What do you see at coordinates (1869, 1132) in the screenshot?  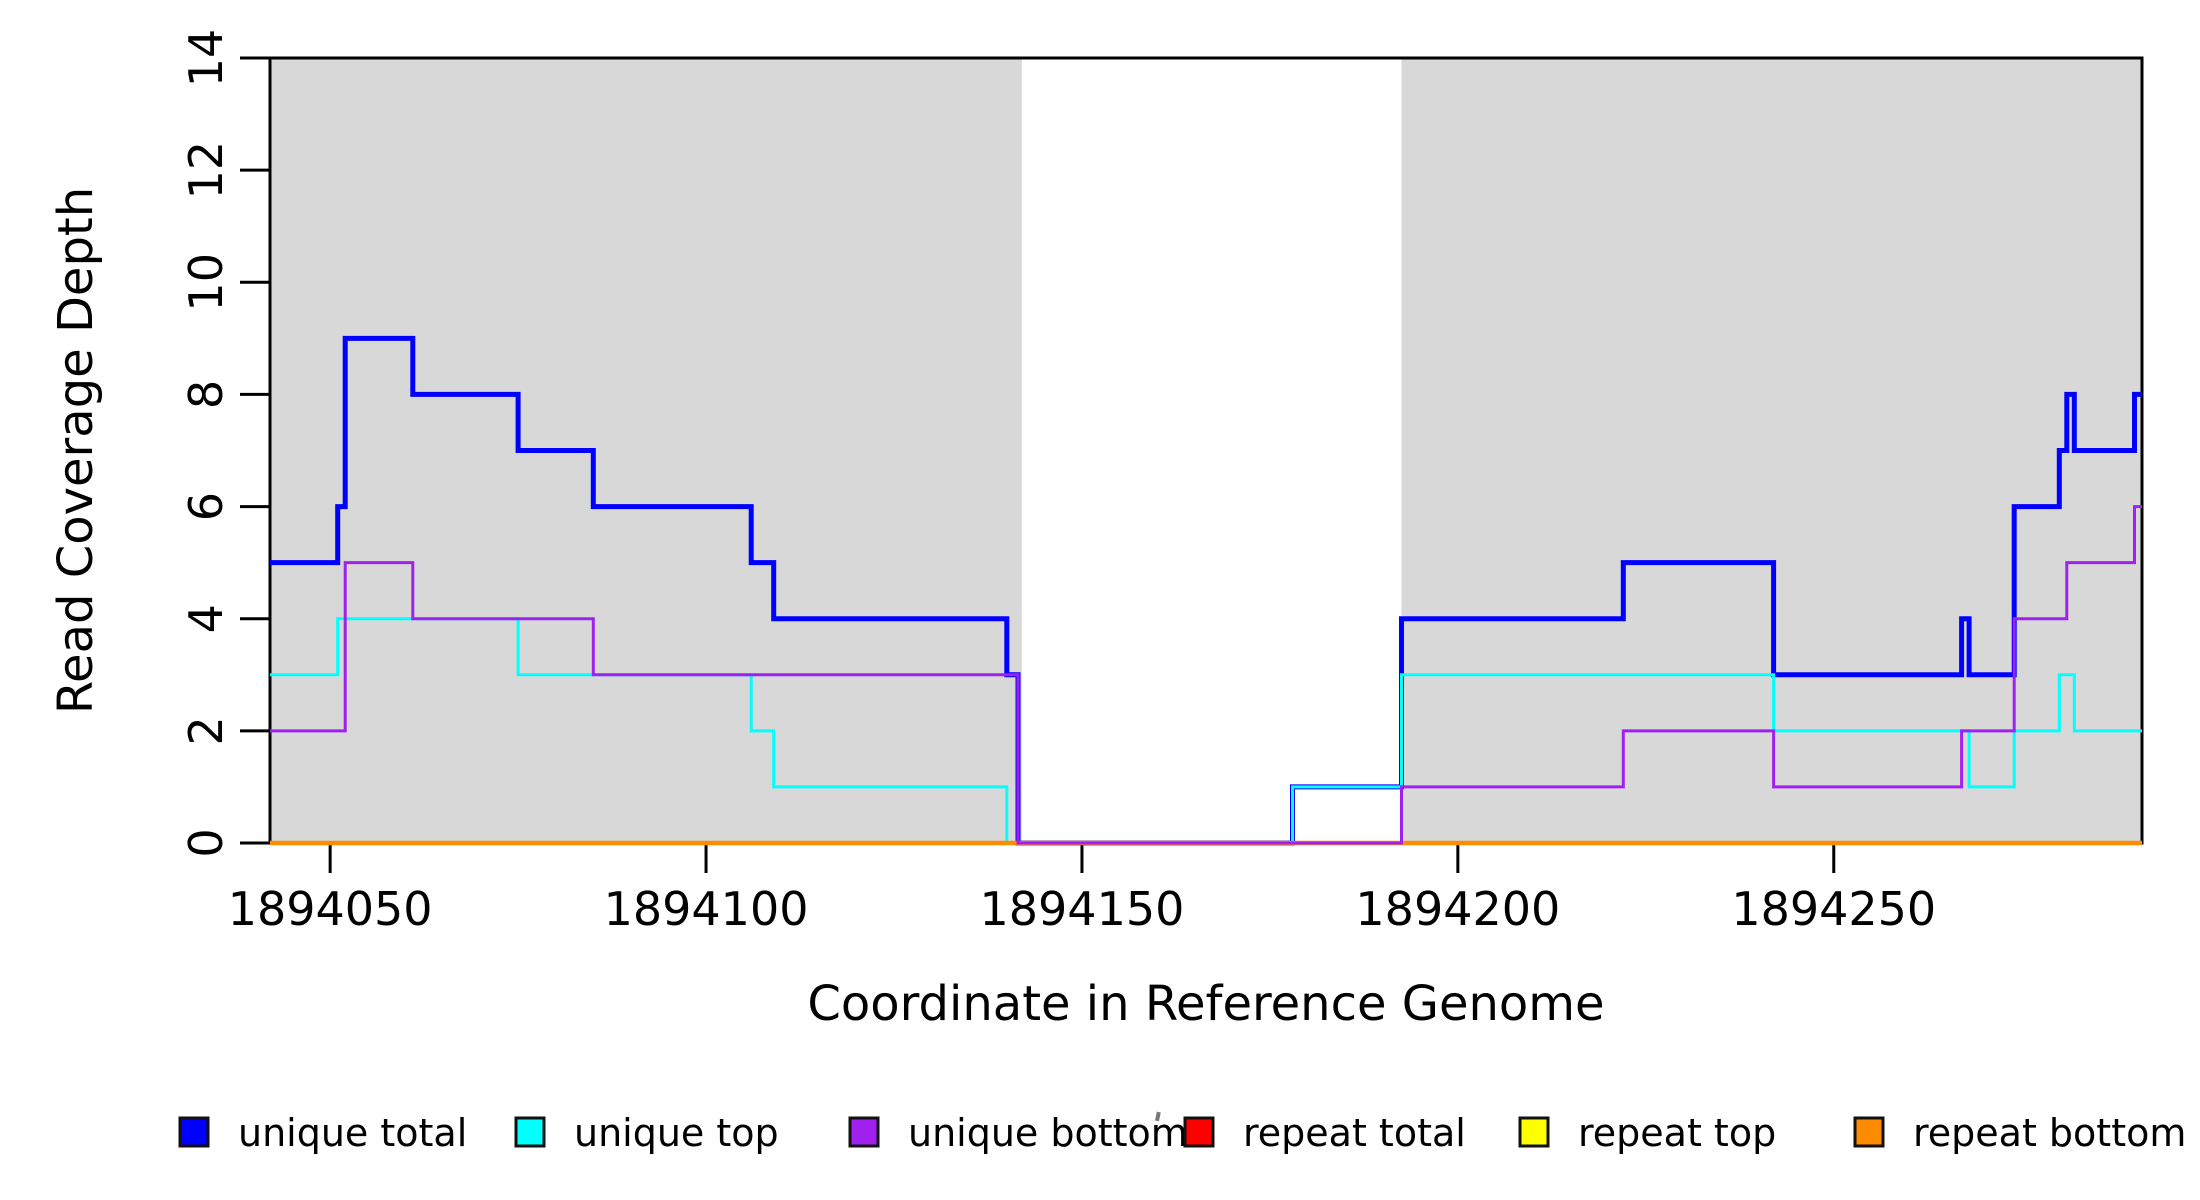 I see `legend-swatch-repeat-bottom` at bounding box center [1869, 1132].